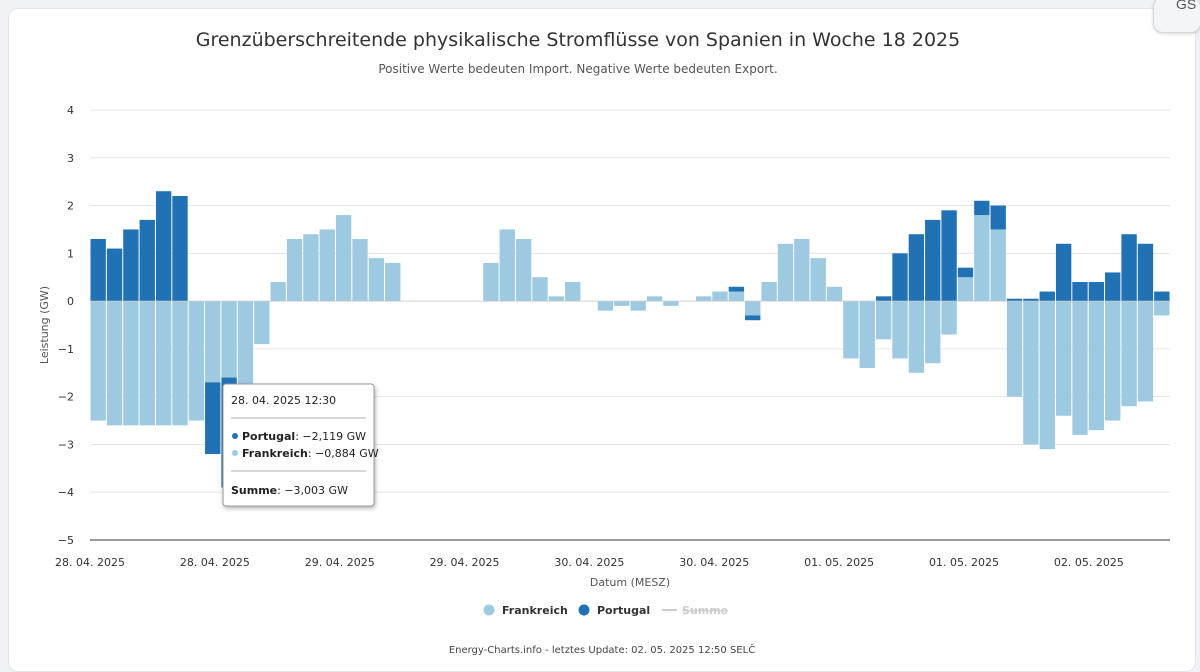 Image resolution: width=1200 pixels, height=672 pixels. I want to click on legend-item-frankreich: Frankreich, so click(525, 610).